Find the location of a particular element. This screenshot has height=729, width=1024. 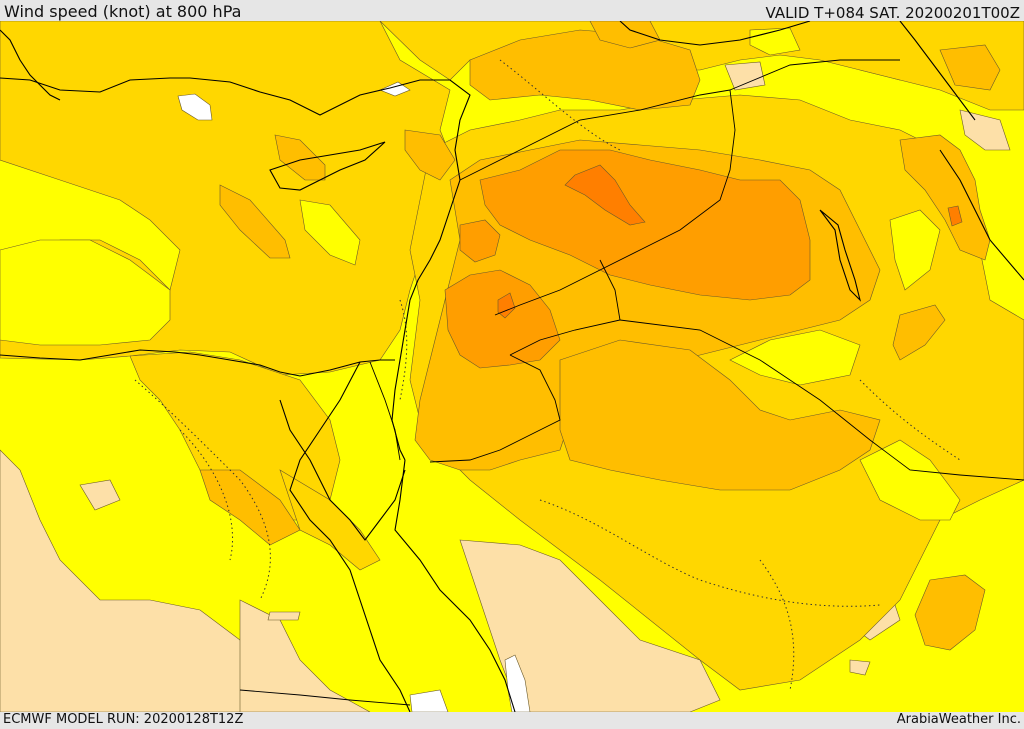

low-pocket-caspian is located at coordinates (915, 250).